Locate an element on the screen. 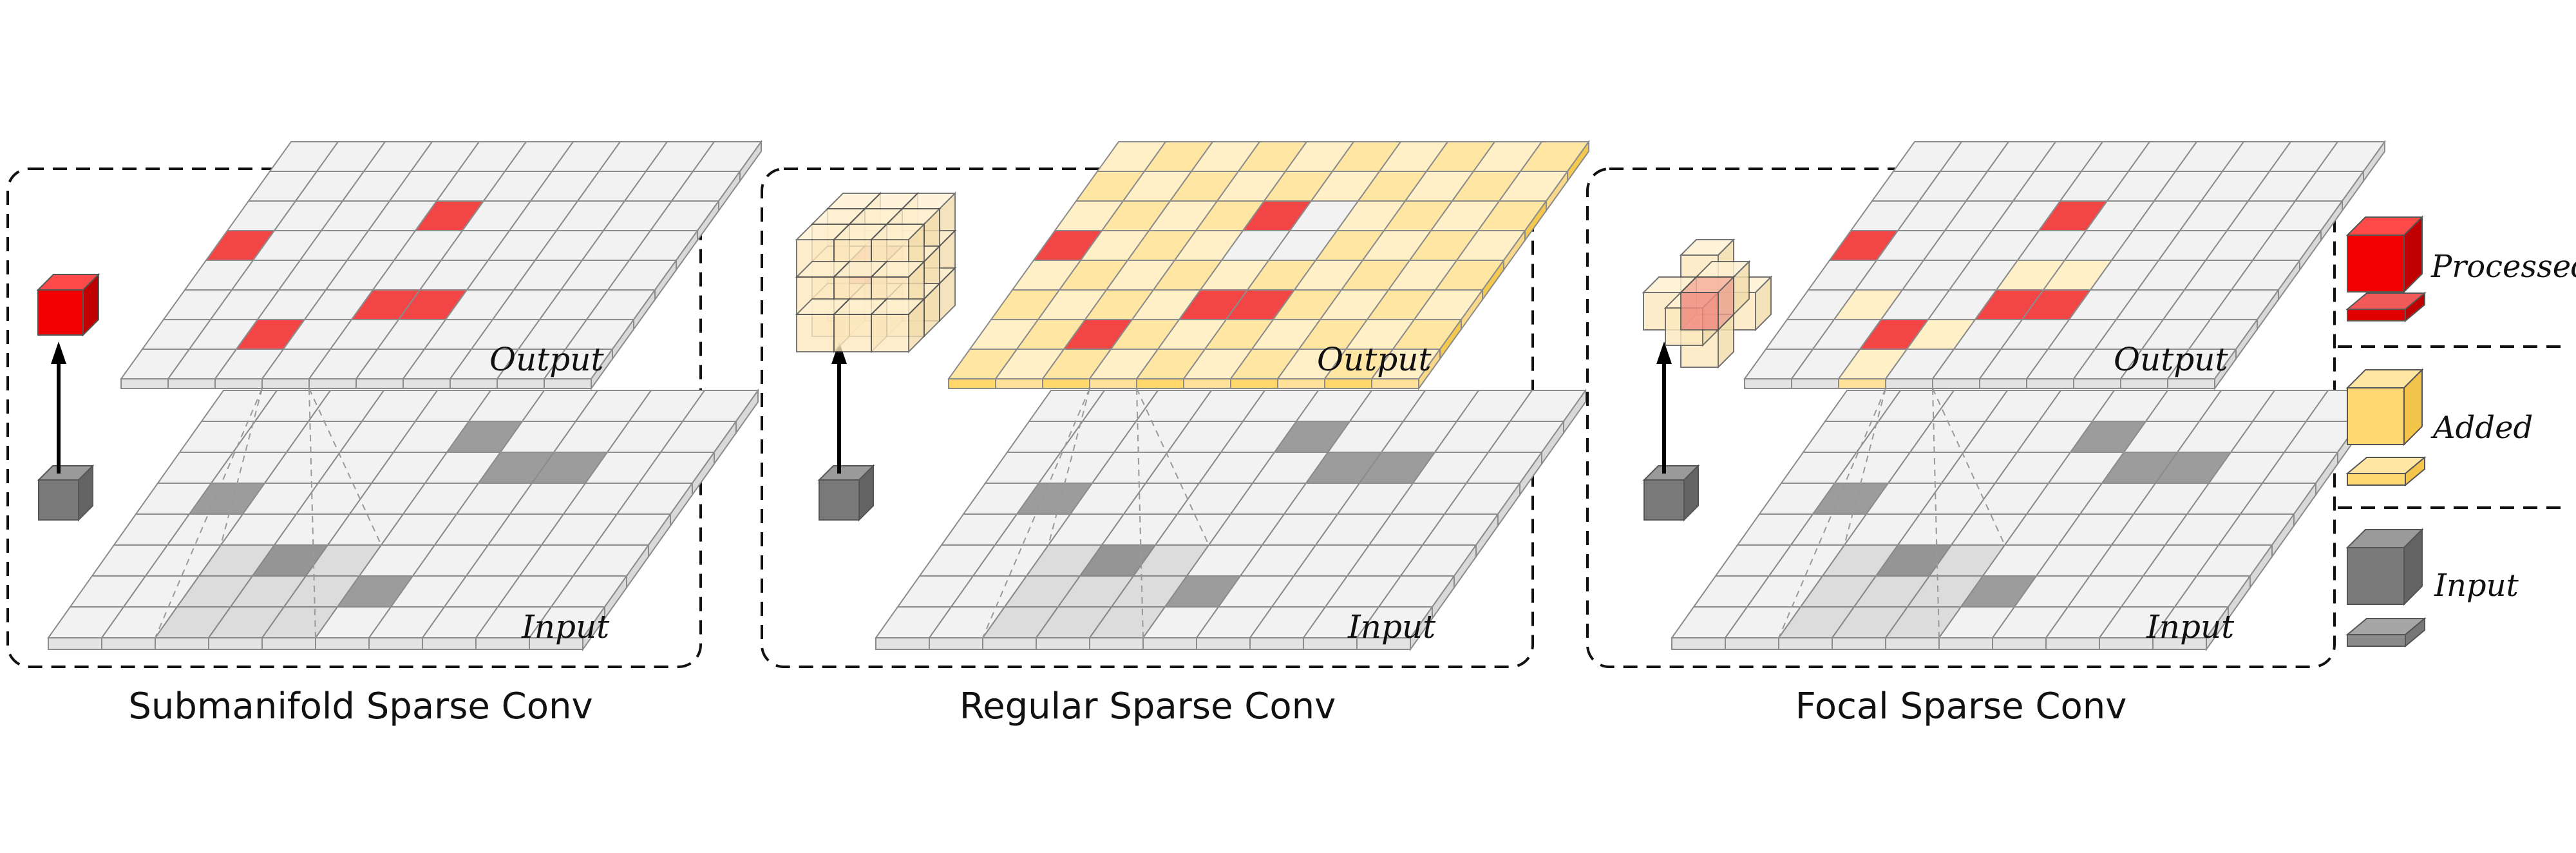 The image size is (2576, 853). legend-label-input: Input is located at coordinates (2476, 586).